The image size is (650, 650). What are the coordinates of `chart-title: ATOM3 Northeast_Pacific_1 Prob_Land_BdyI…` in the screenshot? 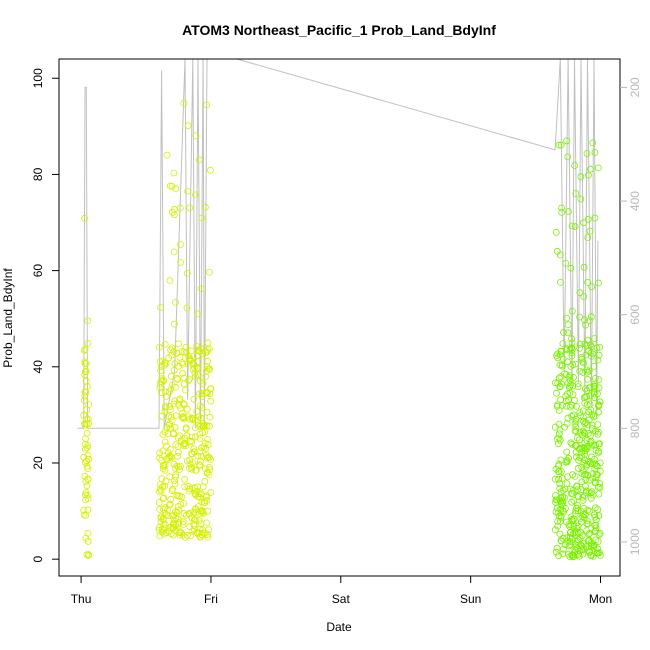 It's located at (339, 30).